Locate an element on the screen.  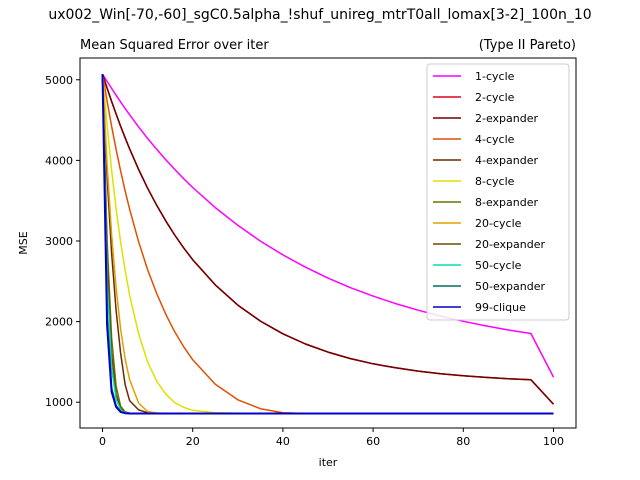
x-tick-label: 40 is located at coordinates (283, 441).